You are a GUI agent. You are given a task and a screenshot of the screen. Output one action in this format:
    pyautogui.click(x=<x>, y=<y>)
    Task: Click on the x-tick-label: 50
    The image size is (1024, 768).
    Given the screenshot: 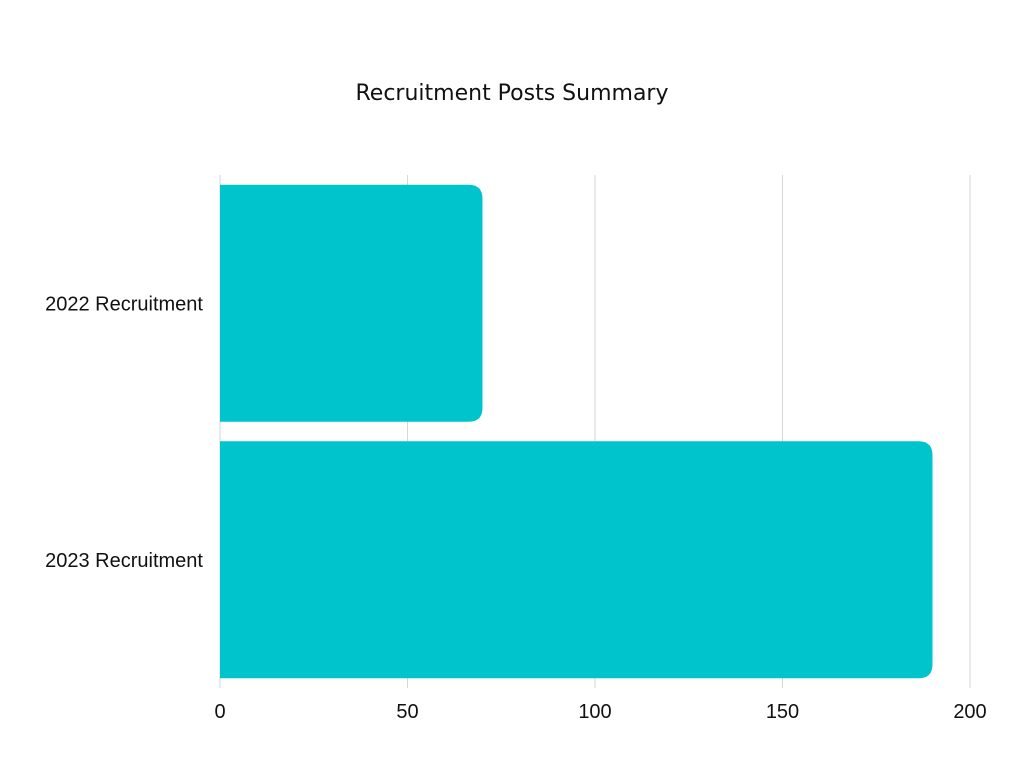 What is the action you would take?
    pyautogui.click(x=407, y=712)
    